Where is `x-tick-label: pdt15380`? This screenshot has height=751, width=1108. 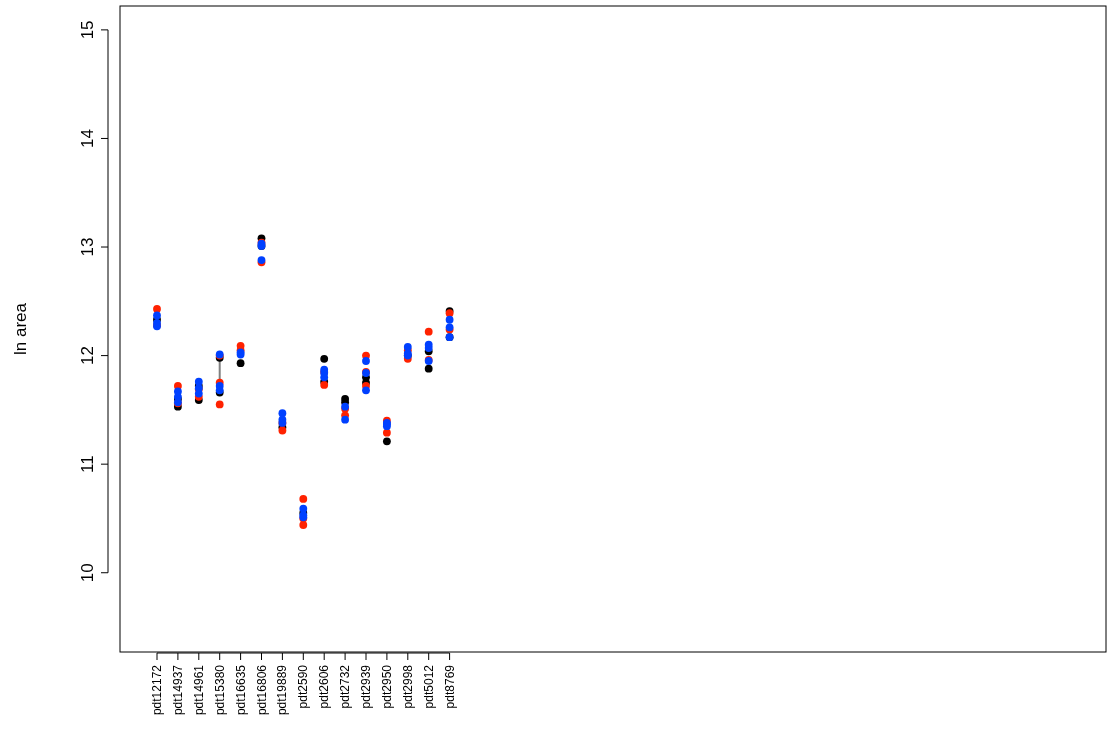 x-tick-label: pdt15380 is located at coordinates (219, 690).